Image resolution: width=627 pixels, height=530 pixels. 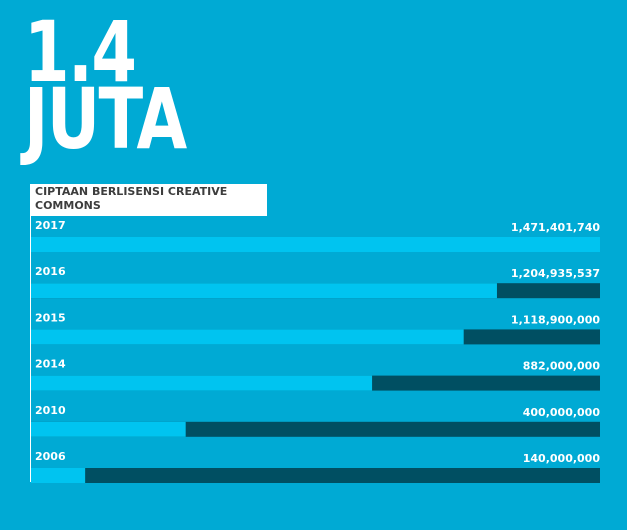 What do you see at coordinates (555, 273) in the screenshot?
I see `value-label: 1,204,935,537` at bounding box center [555, 273].